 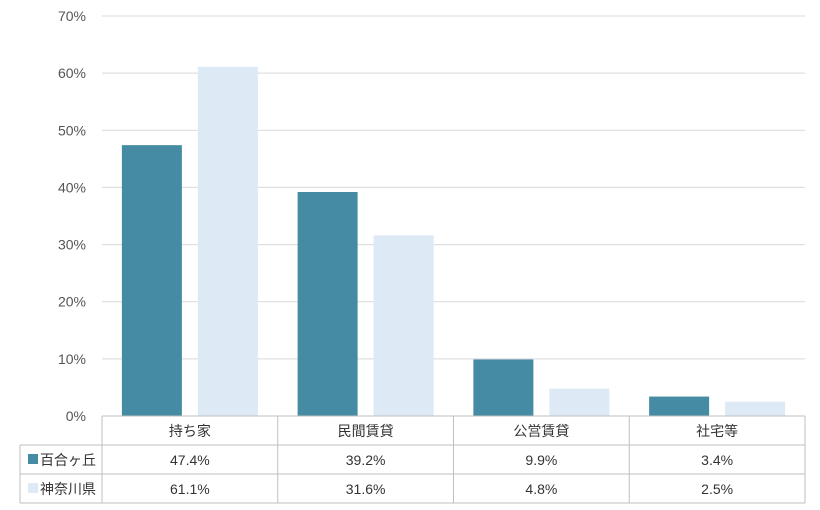 What do you see at coordinates (72, 216) in the screenshot?
I see `y-axis-ticks: 0% 10% 20% 30% 40% 50% 60% 70%` at bounding box center [72, 216].